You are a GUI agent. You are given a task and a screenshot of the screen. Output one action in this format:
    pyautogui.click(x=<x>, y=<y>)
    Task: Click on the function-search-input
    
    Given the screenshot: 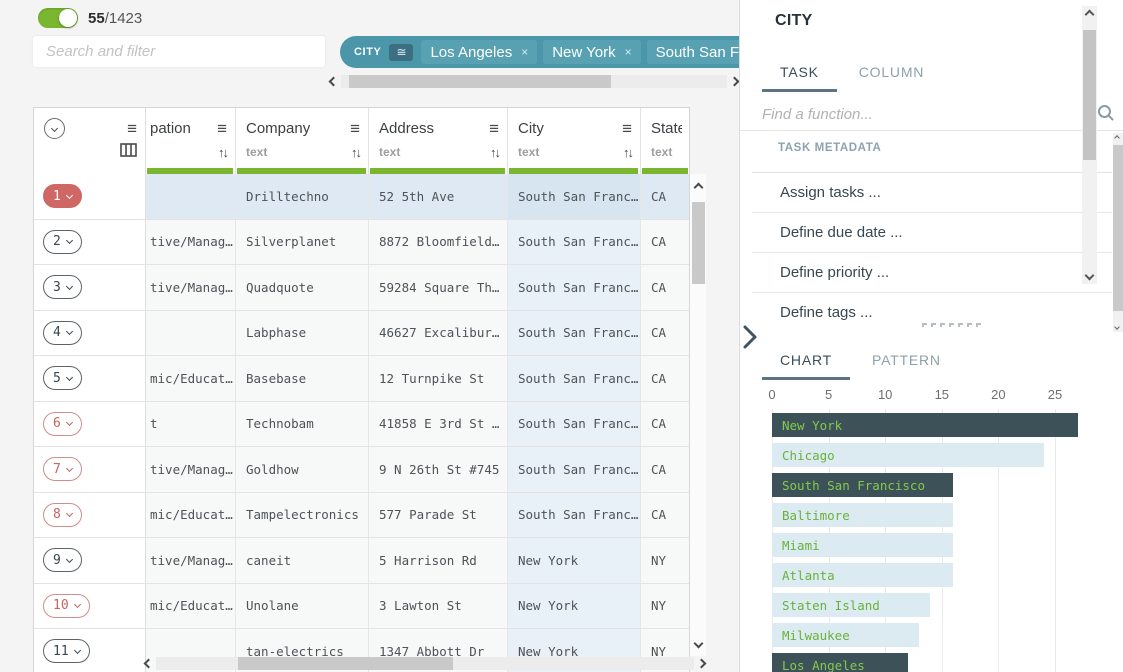 What is the action you would take?
    pyautogui.click(x=927, y=114)
    